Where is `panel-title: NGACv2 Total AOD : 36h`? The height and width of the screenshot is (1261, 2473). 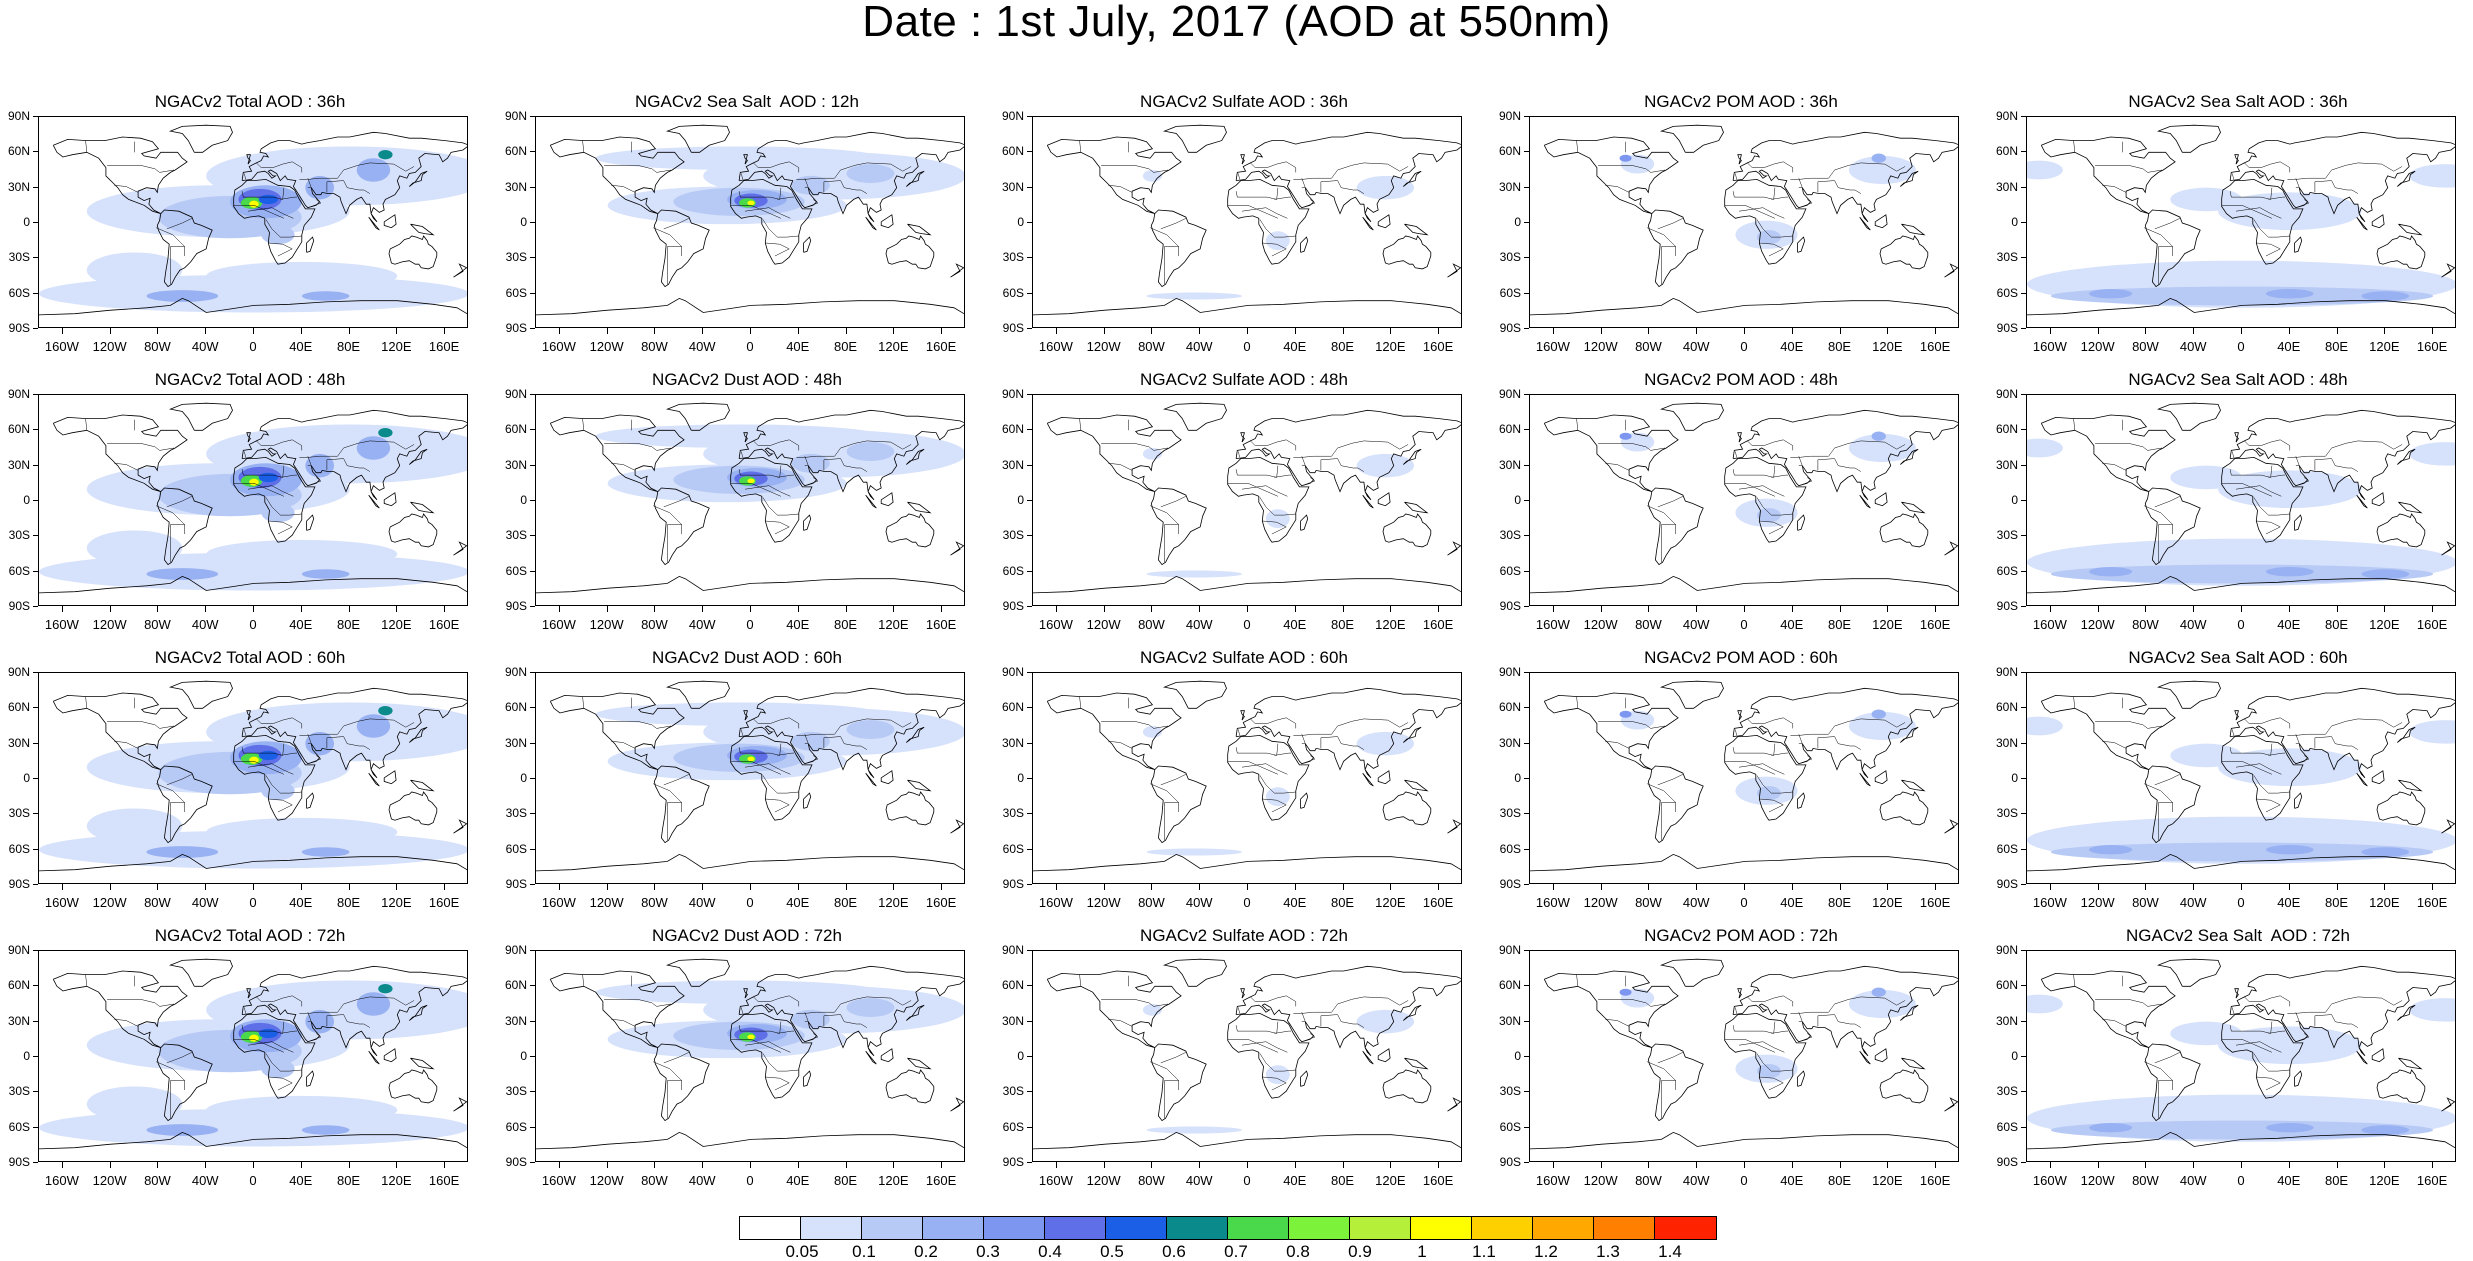
panel-title: NGACv2 Total AOD : 36h is located at coordinates (250, 101).